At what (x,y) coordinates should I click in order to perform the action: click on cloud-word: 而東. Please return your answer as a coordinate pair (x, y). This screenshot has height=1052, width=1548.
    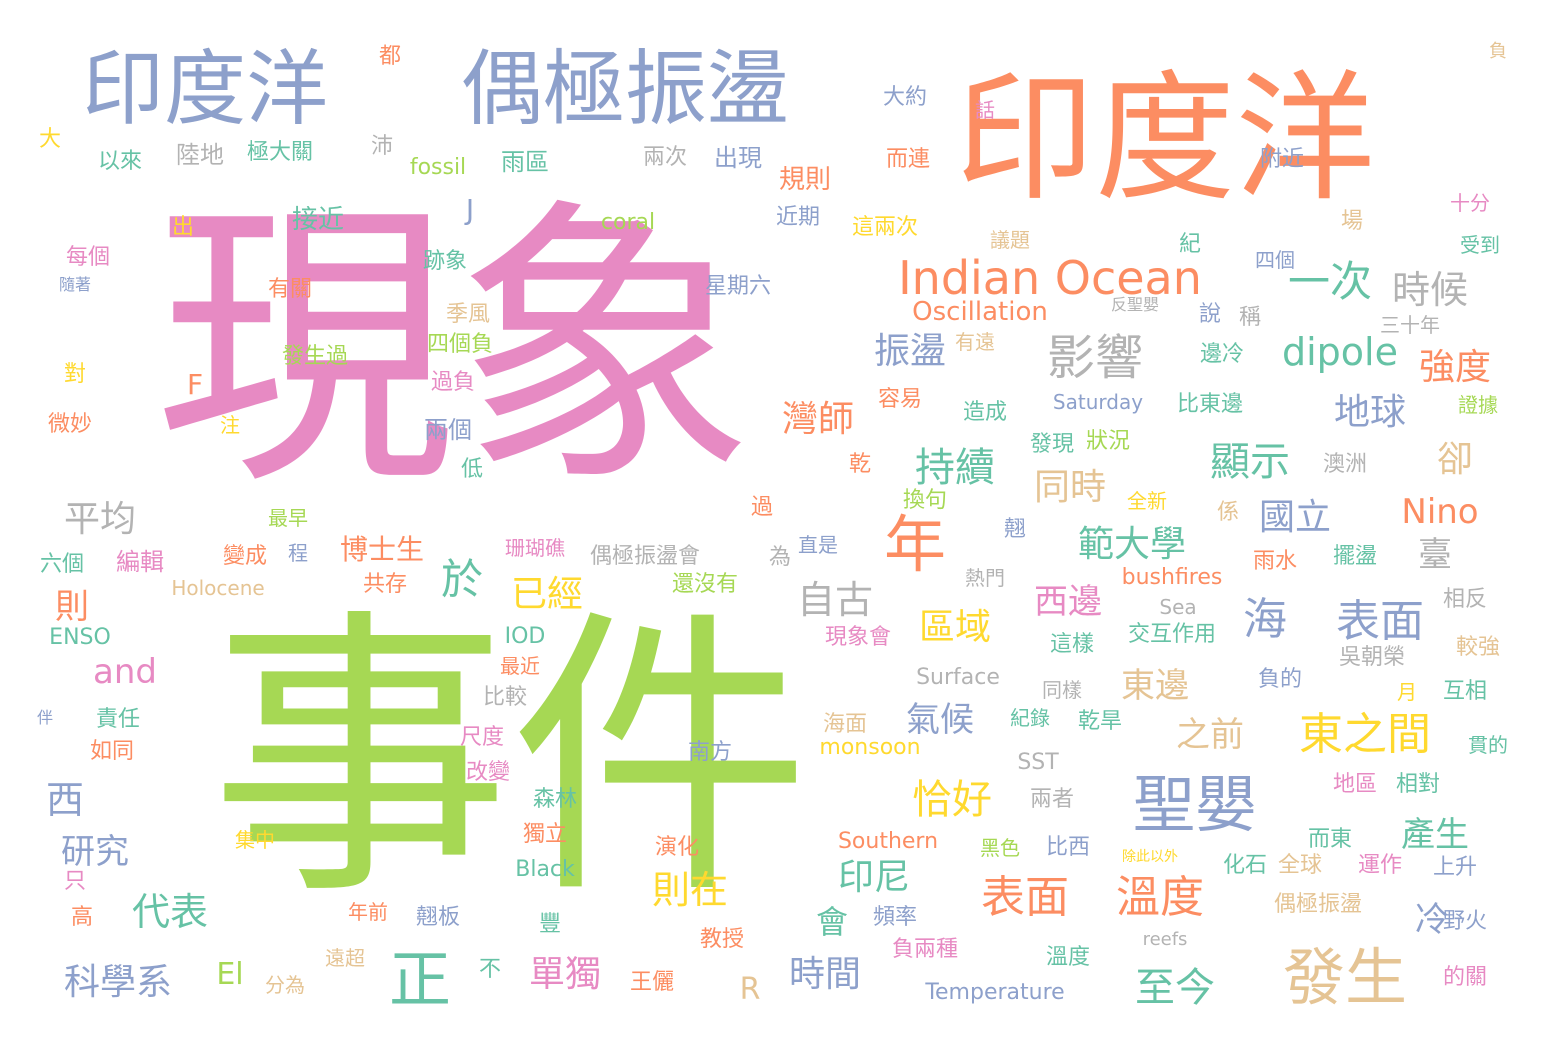
    Looking at the image, I should click on (1330, 839).